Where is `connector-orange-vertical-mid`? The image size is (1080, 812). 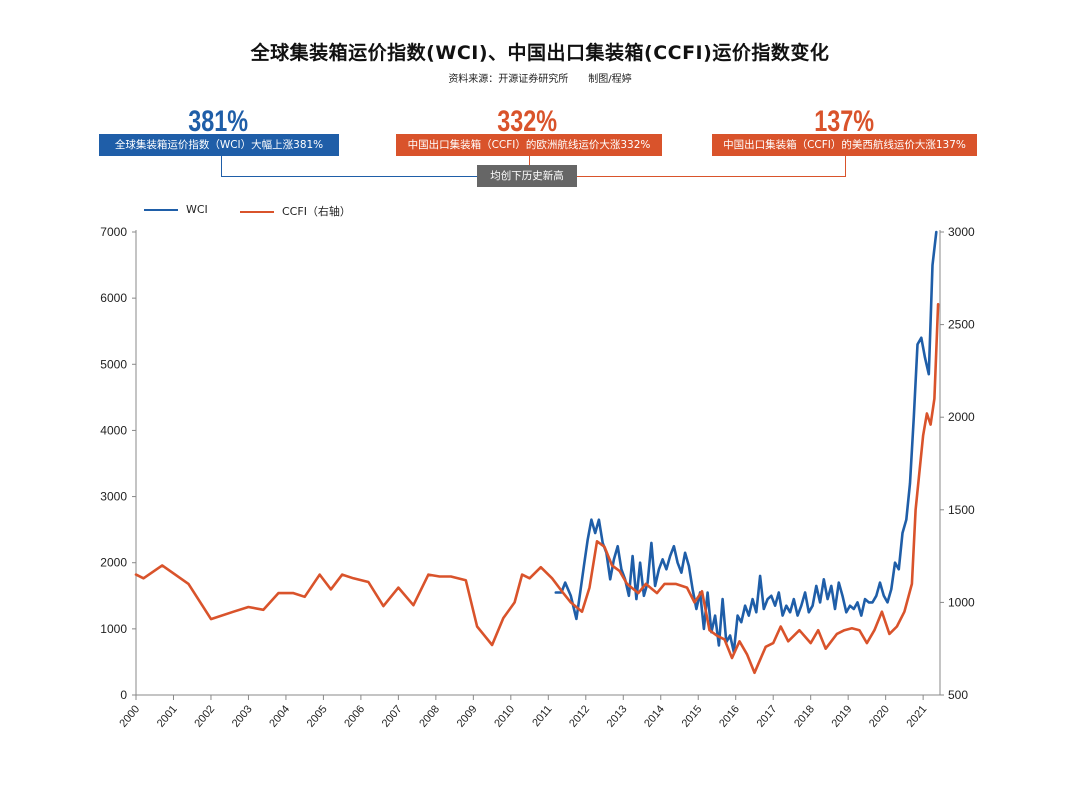 connector-orange-vertical-mid is located at coordinates (529, 160).